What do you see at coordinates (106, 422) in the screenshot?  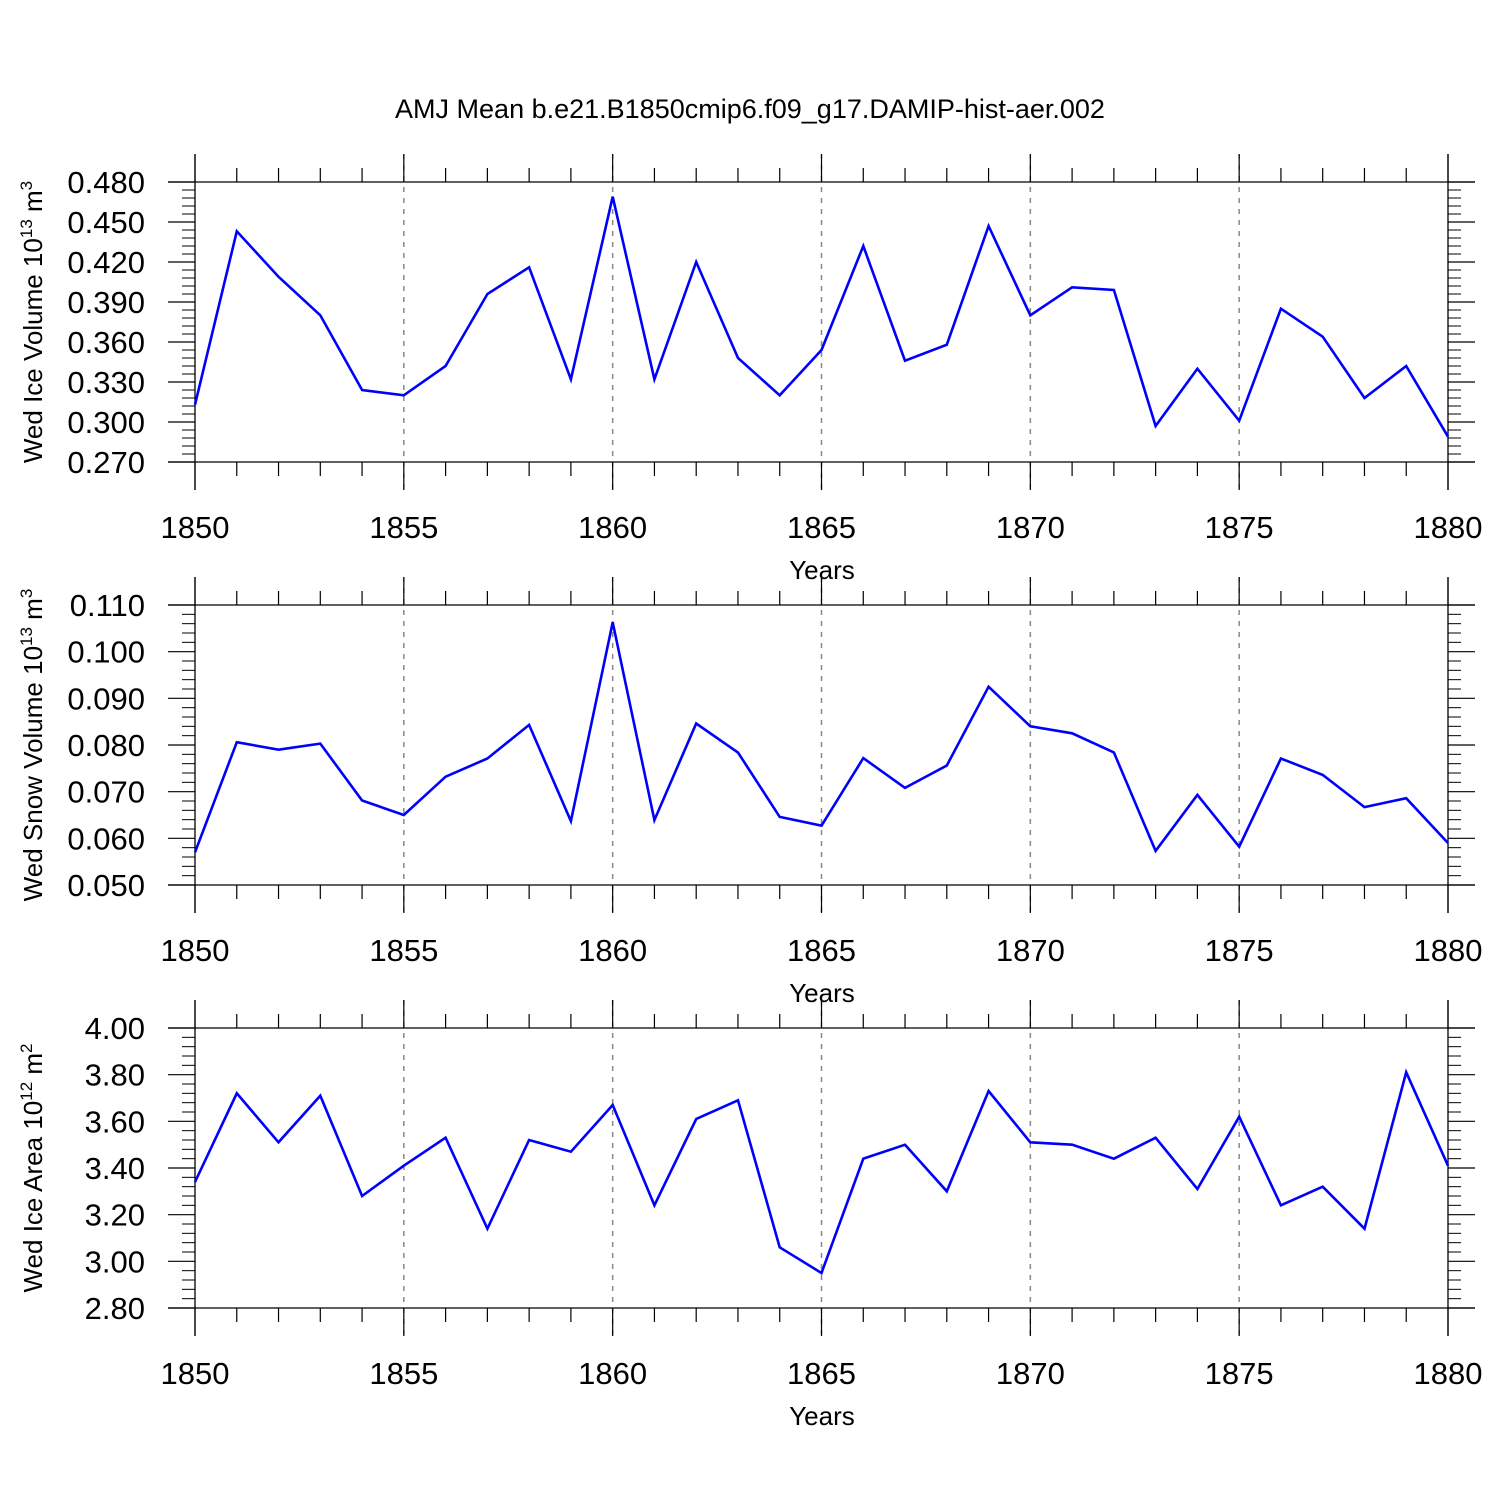 I see `y-tick-label: 0.300` at bounding box center [106, 422].